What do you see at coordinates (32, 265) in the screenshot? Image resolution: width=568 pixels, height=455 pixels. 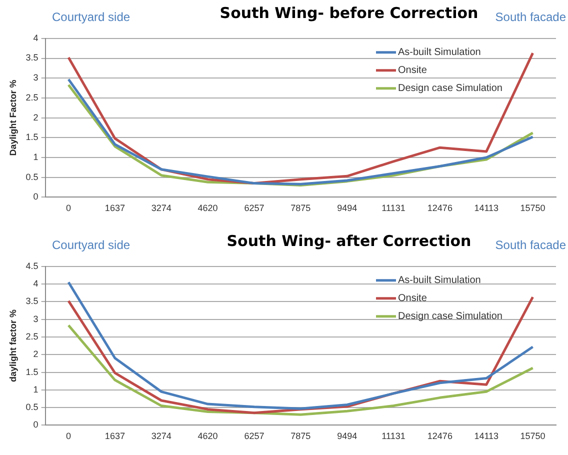 I see `y-tick-label: 4.5` at bounding box center [32, 265].